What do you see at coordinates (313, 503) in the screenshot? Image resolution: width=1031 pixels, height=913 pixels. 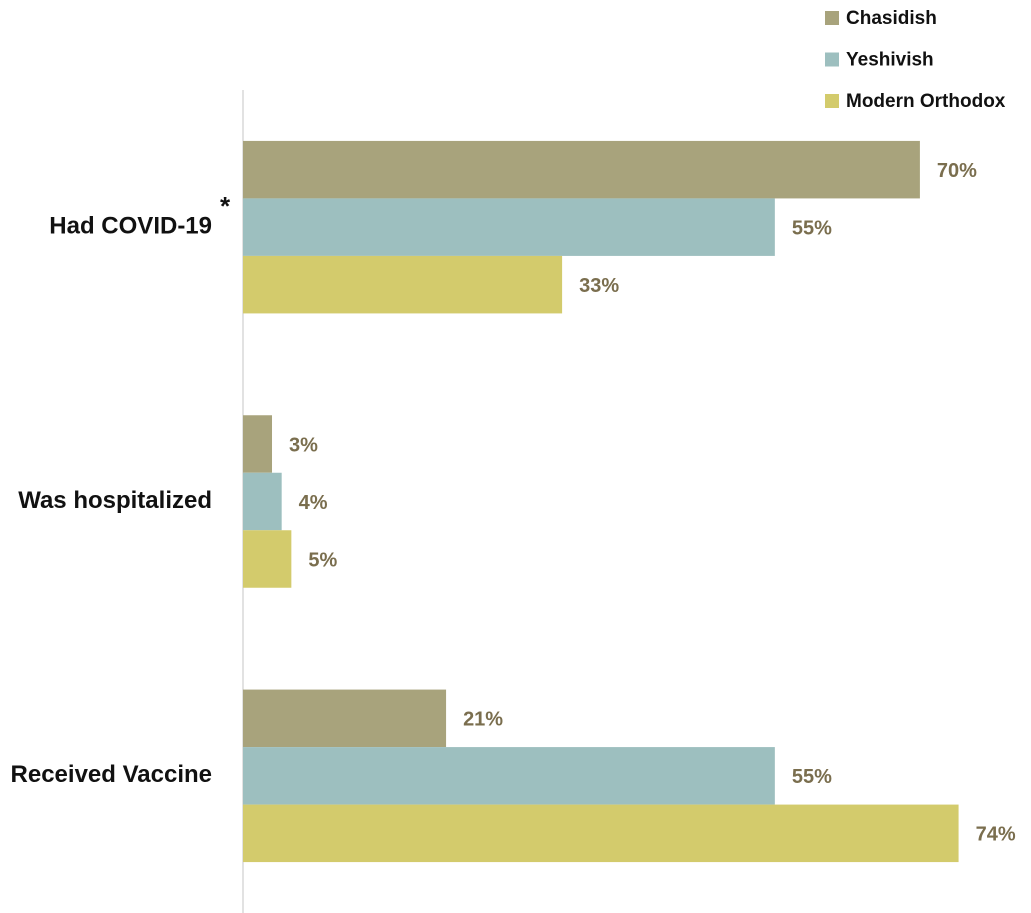 I see `value-label: 4%` at bounding box center [313, 503].